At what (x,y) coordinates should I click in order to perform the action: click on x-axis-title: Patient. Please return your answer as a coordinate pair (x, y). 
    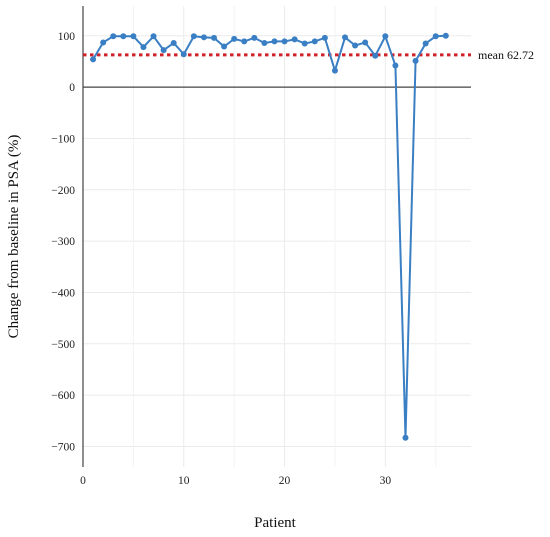
    Looking at the image, I should click on (275, 523).